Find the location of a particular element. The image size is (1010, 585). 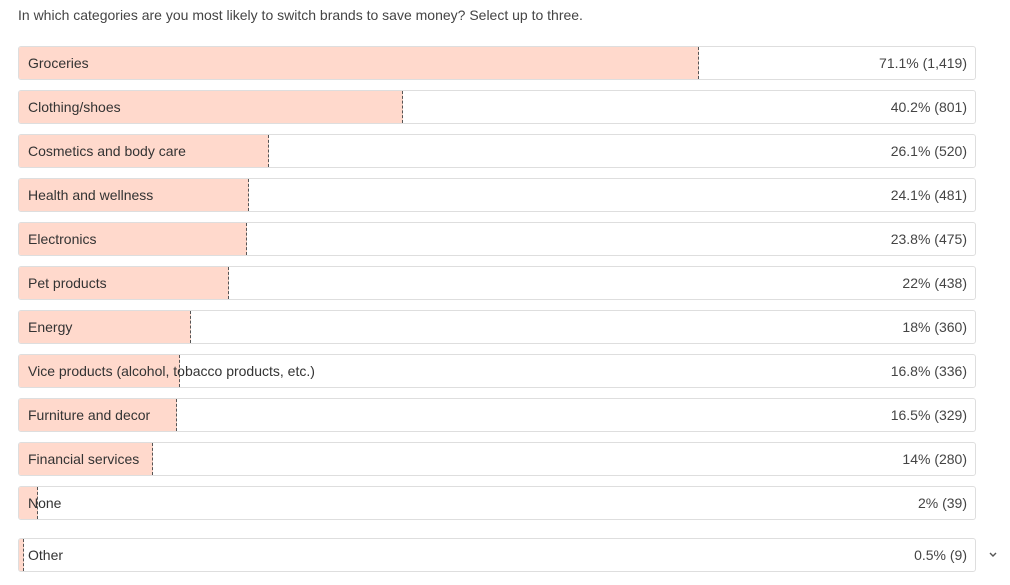

category-label: Cosmetics and body care is located at coordinates (107, 151).